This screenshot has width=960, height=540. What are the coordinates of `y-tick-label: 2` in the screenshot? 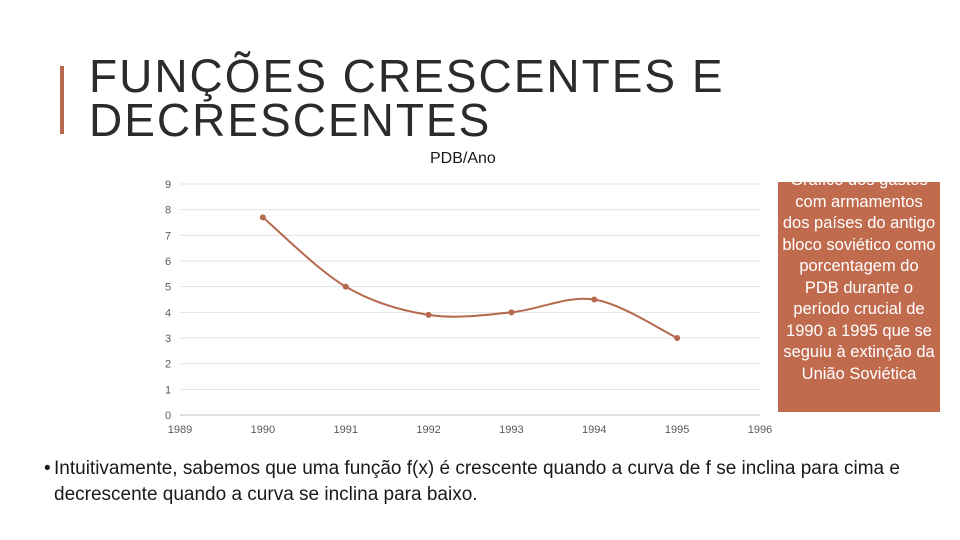 It's located at (168, 365).